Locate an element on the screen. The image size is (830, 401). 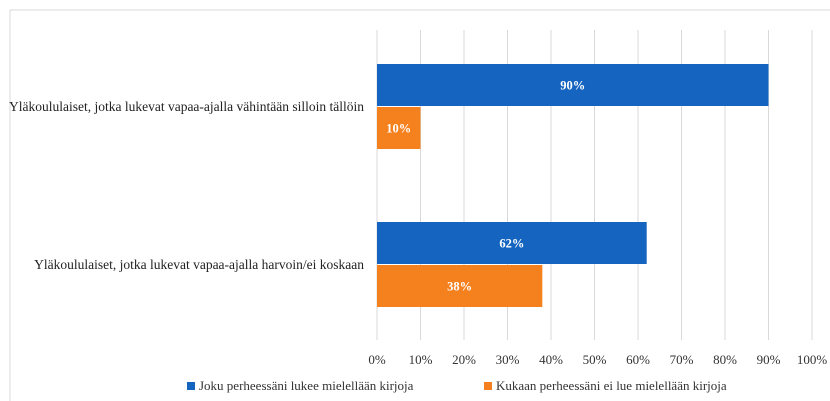
data-label: 62% is located at coordinates (511, 244).